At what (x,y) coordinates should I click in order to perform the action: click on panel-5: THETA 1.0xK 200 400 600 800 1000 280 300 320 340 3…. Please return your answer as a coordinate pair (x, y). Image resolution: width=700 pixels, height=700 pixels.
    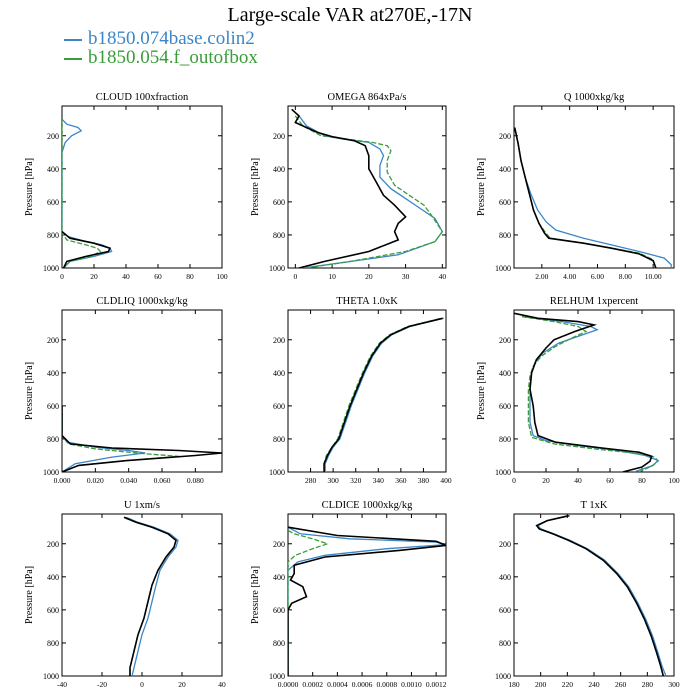
    Looking at the image, I should click on (360, 390).